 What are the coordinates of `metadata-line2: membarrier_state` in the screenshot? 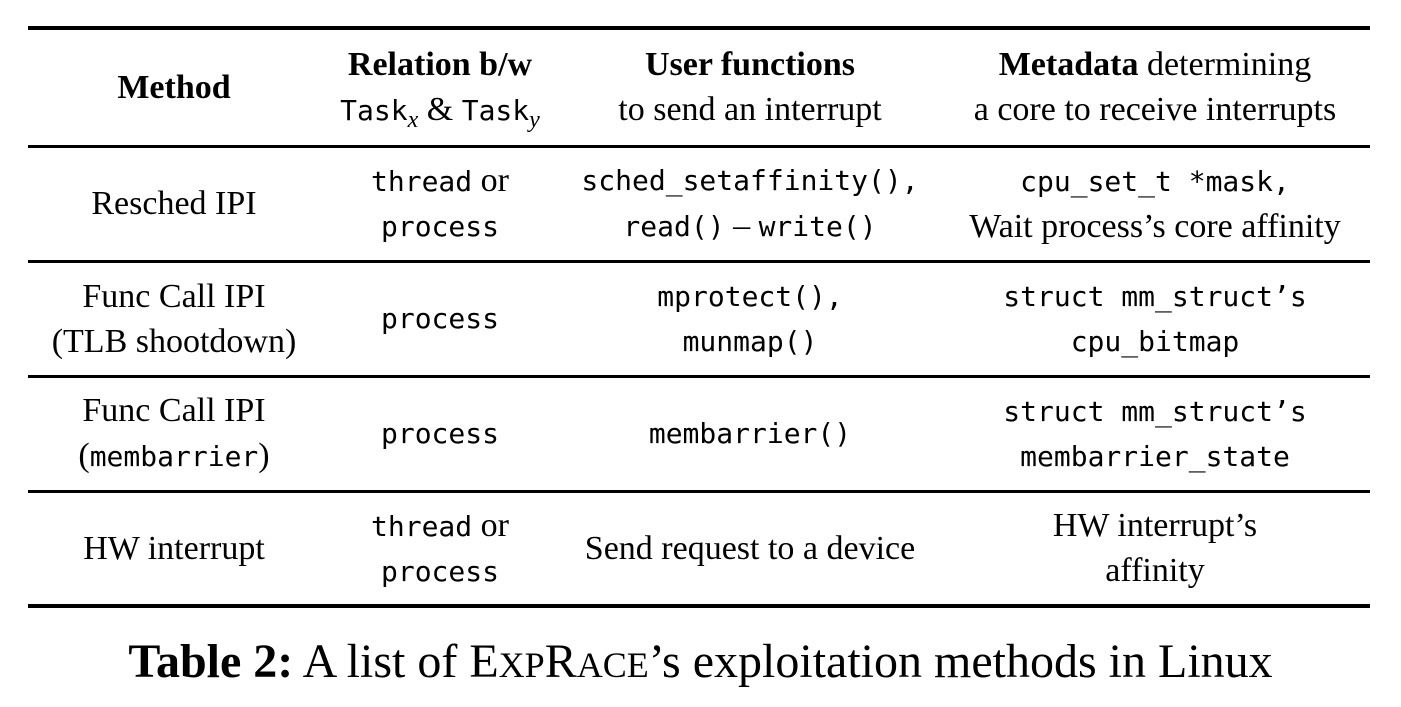 It's located at (1155, 456).